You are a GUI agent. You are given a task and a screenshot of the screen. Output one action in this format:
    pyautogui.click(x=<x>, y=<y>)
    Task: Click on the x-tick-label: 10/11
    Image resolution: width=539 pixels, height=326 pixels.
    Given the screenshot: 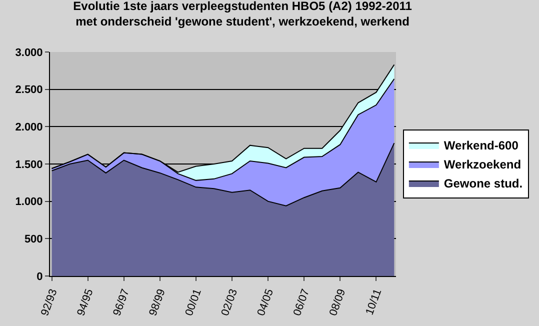 What is the action you would take?
    pyautogui.click(x=374, y=302)
    